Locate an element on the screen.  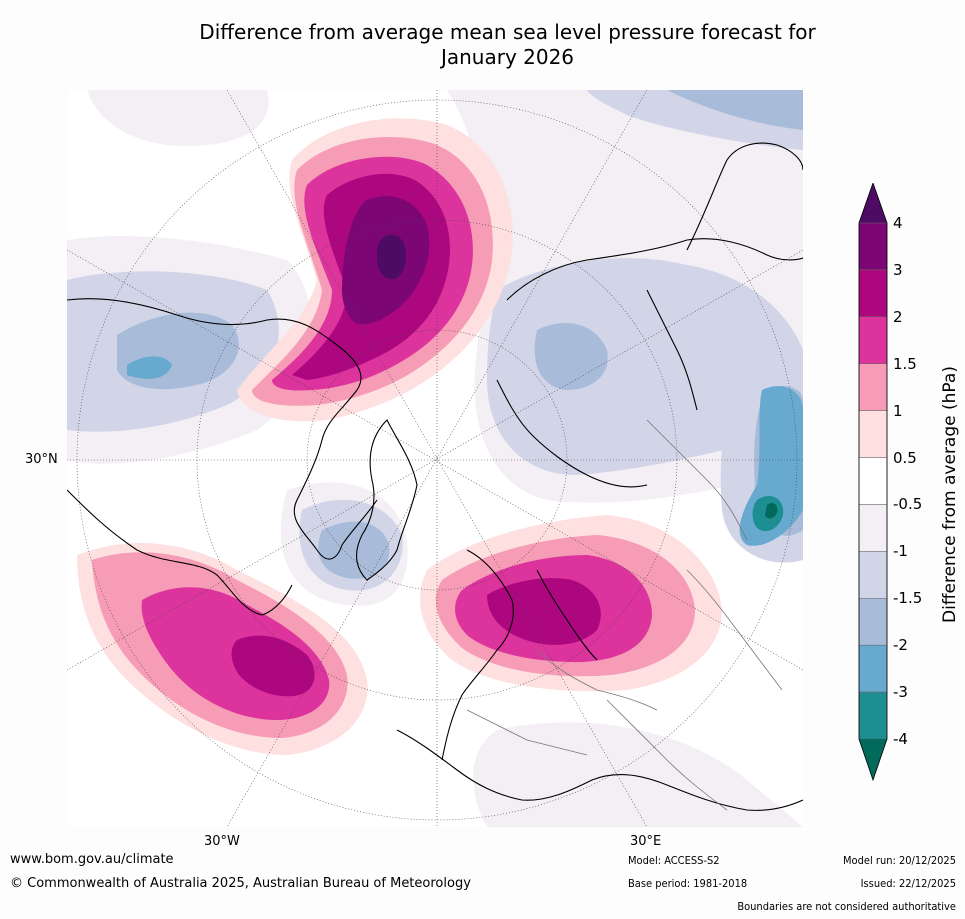
colorbar-arrow-bottom is located at coordinates (873, 759).